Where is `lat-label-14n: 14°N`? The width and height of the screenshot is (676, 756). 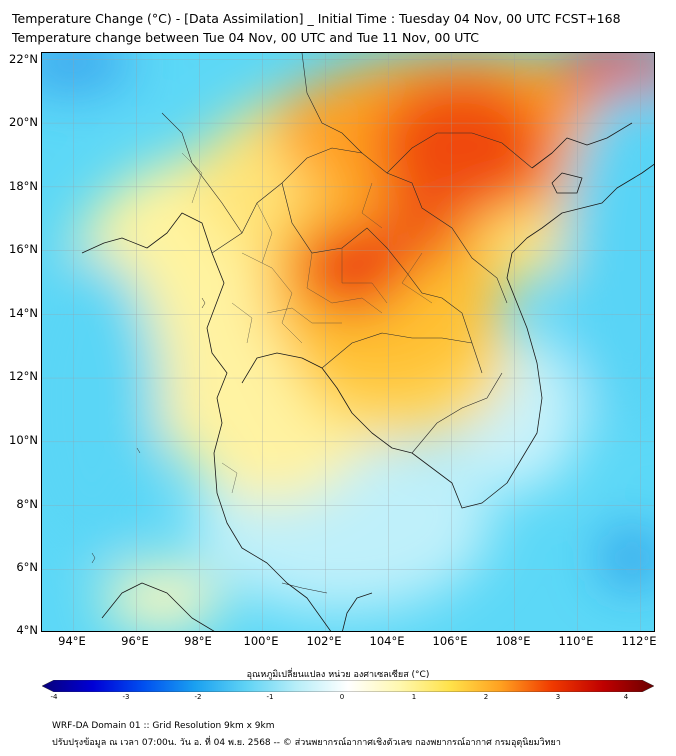 lat-label-14n: 14°N is located at coordinates (23, 313).